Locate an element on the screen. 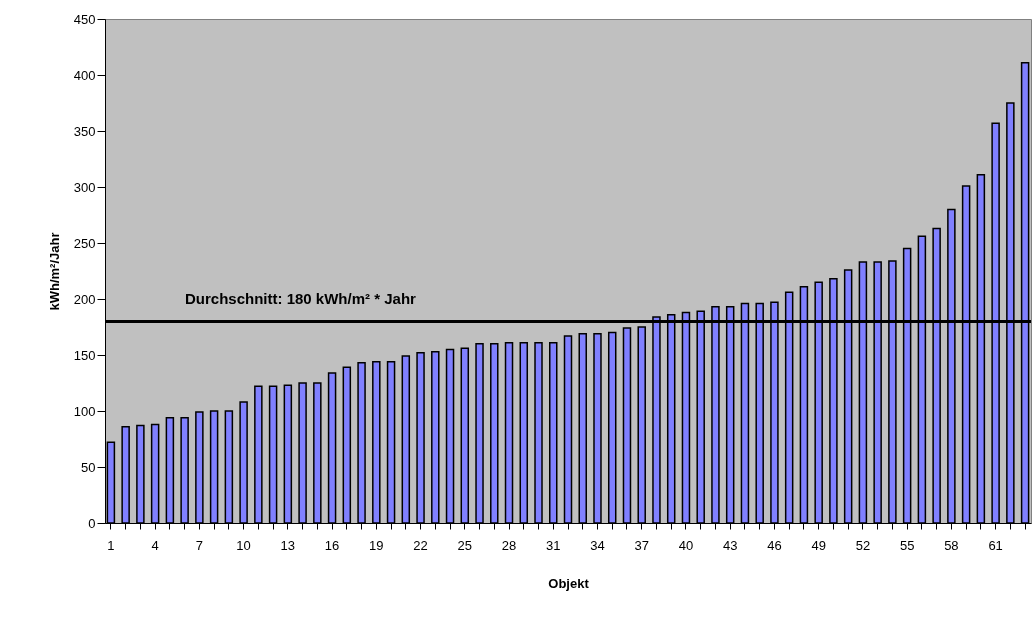  y-axis-title: kWh/m²/Jahr is located at coordinates (54, 271).